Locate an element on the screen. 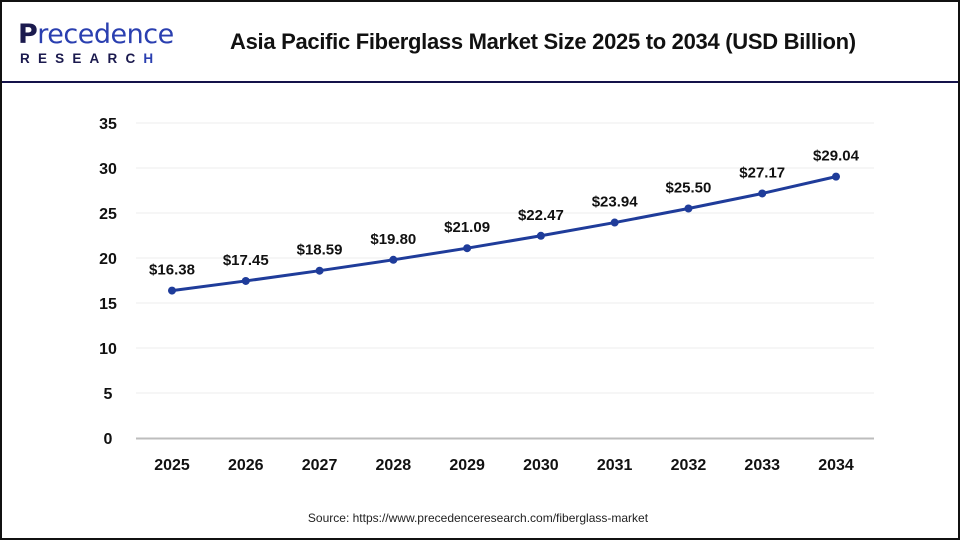  x-tick-label: 2031 is located at coordinates (615, 465).